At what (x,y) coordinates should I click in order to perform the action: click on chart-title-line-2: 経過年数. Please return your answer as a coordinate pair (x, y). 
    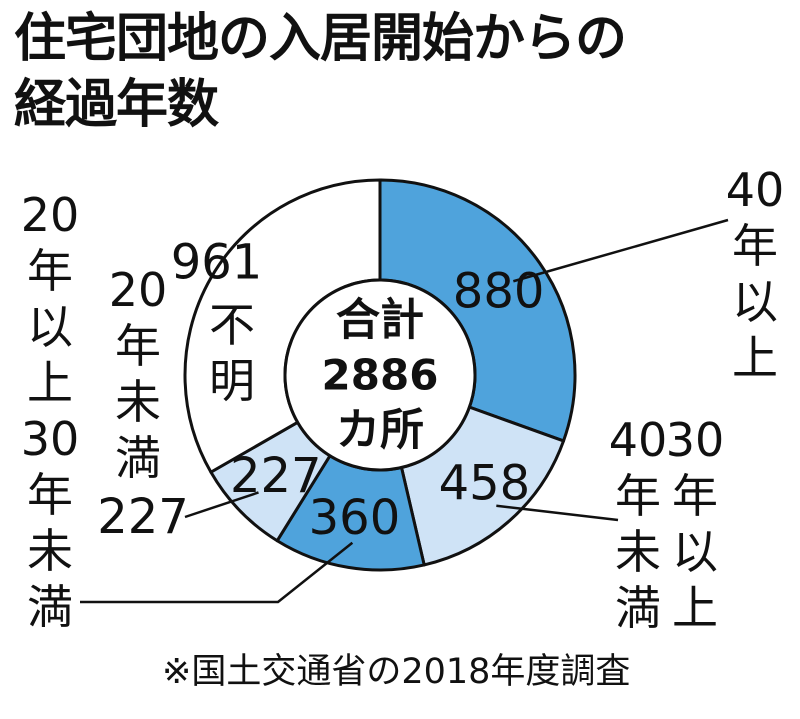
    Looking at the image, I should click on (116, 105).